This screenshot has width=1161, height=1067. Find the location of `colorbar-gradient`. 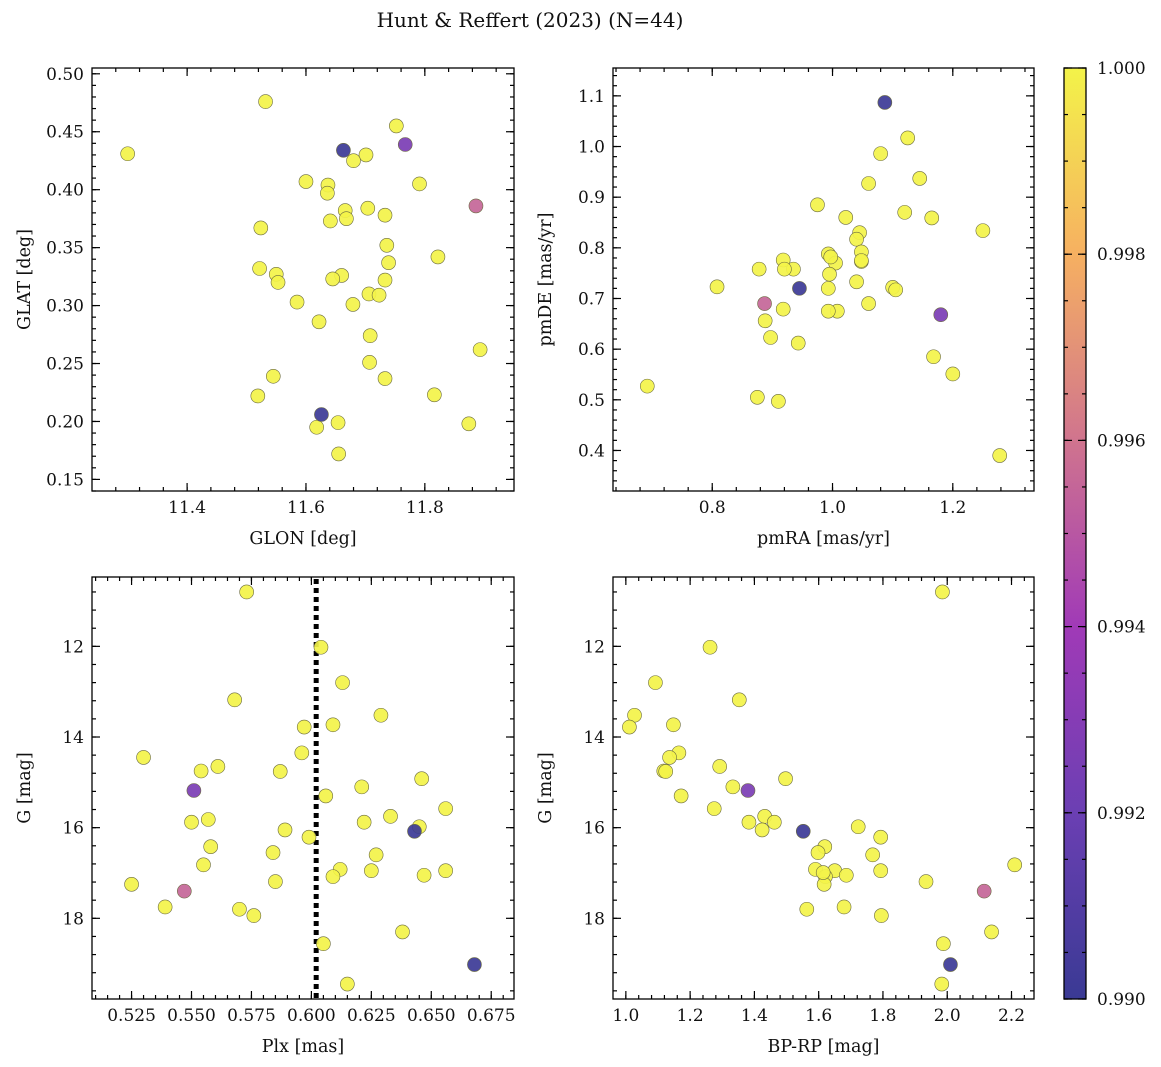

colorbar-gradient is located at coordinates (1075, 533).